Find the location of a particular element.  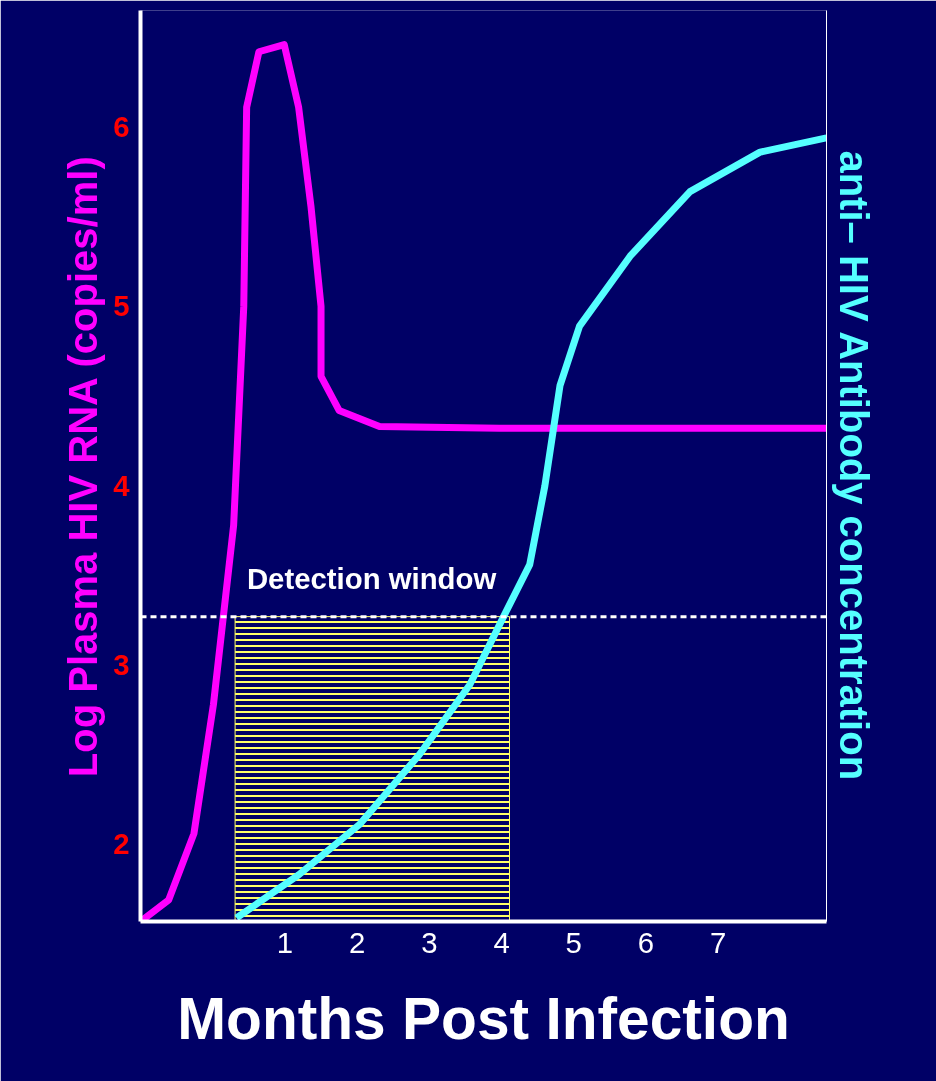

y-tick-label: 2 is located at coordinates (121, 844).